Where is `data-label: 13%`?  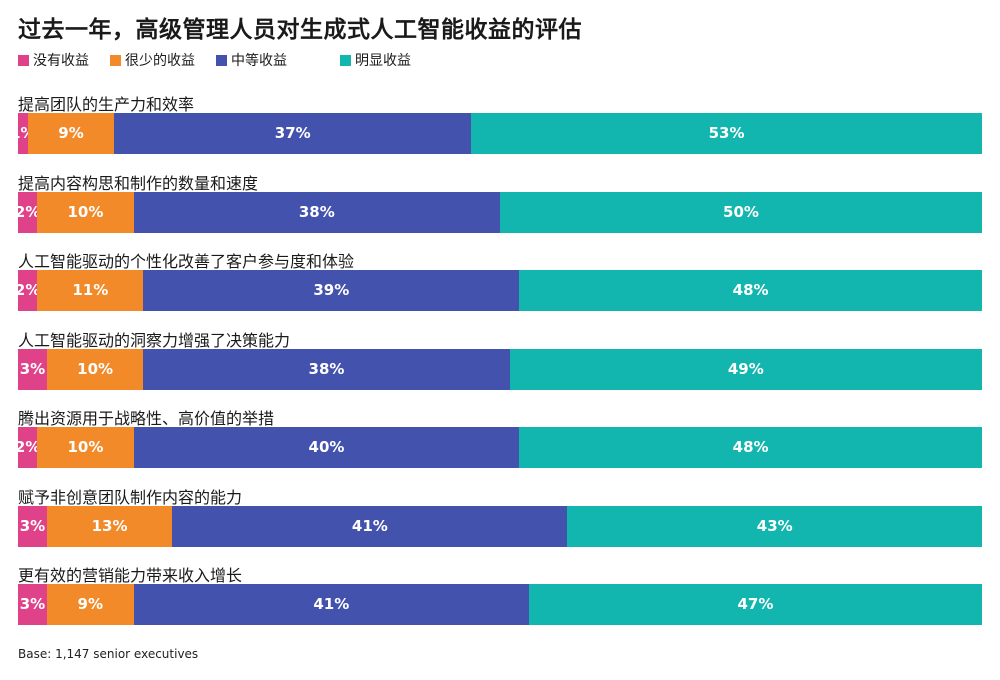
data-label: 13% is located at coordinates (109, 525).